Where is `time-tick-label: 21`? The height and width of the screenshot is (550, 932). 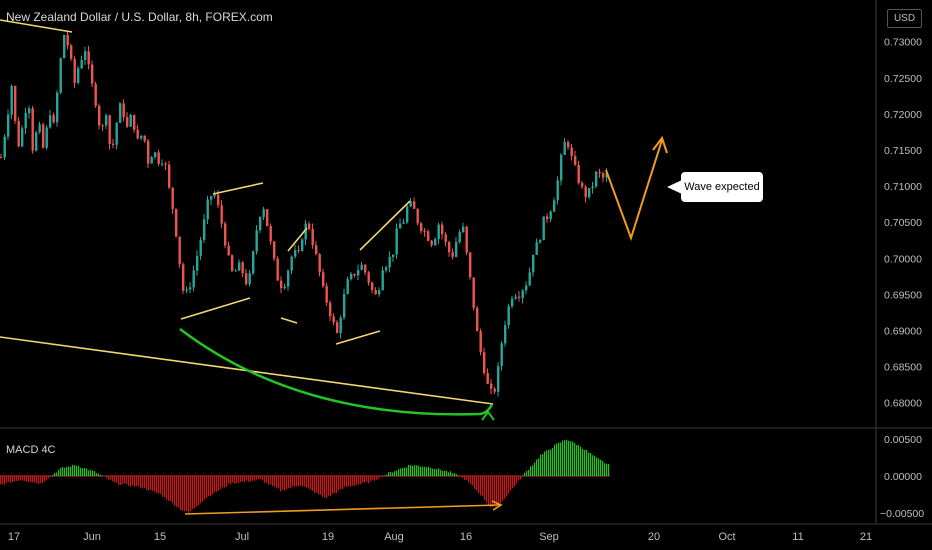
time-tick-label: 21 is located at coordinates (866, 537).